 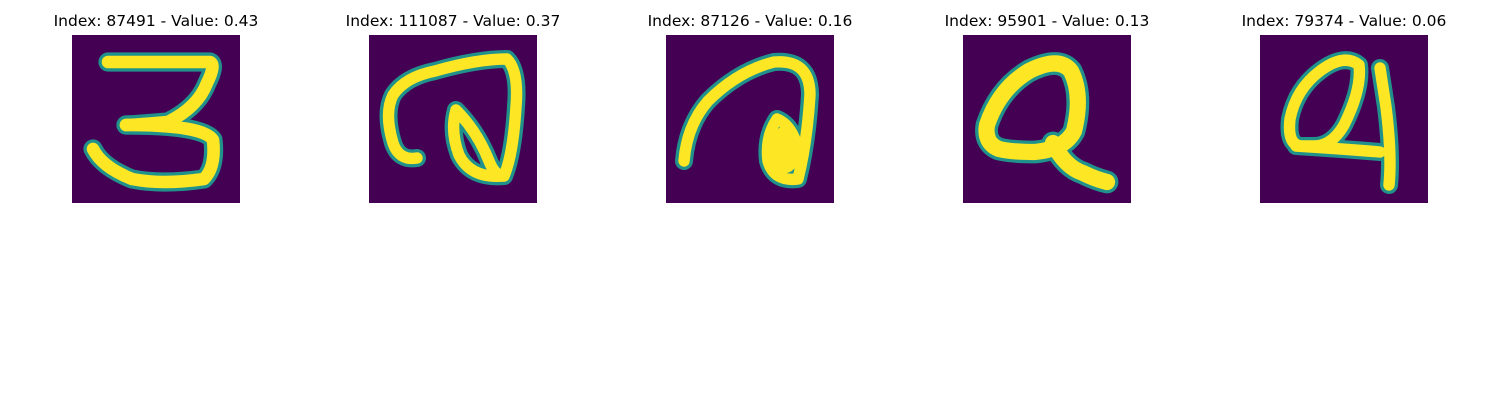 I want to click on panel-4: Index: 95901 - Value: 0.13, so click(x=1047, y=105).